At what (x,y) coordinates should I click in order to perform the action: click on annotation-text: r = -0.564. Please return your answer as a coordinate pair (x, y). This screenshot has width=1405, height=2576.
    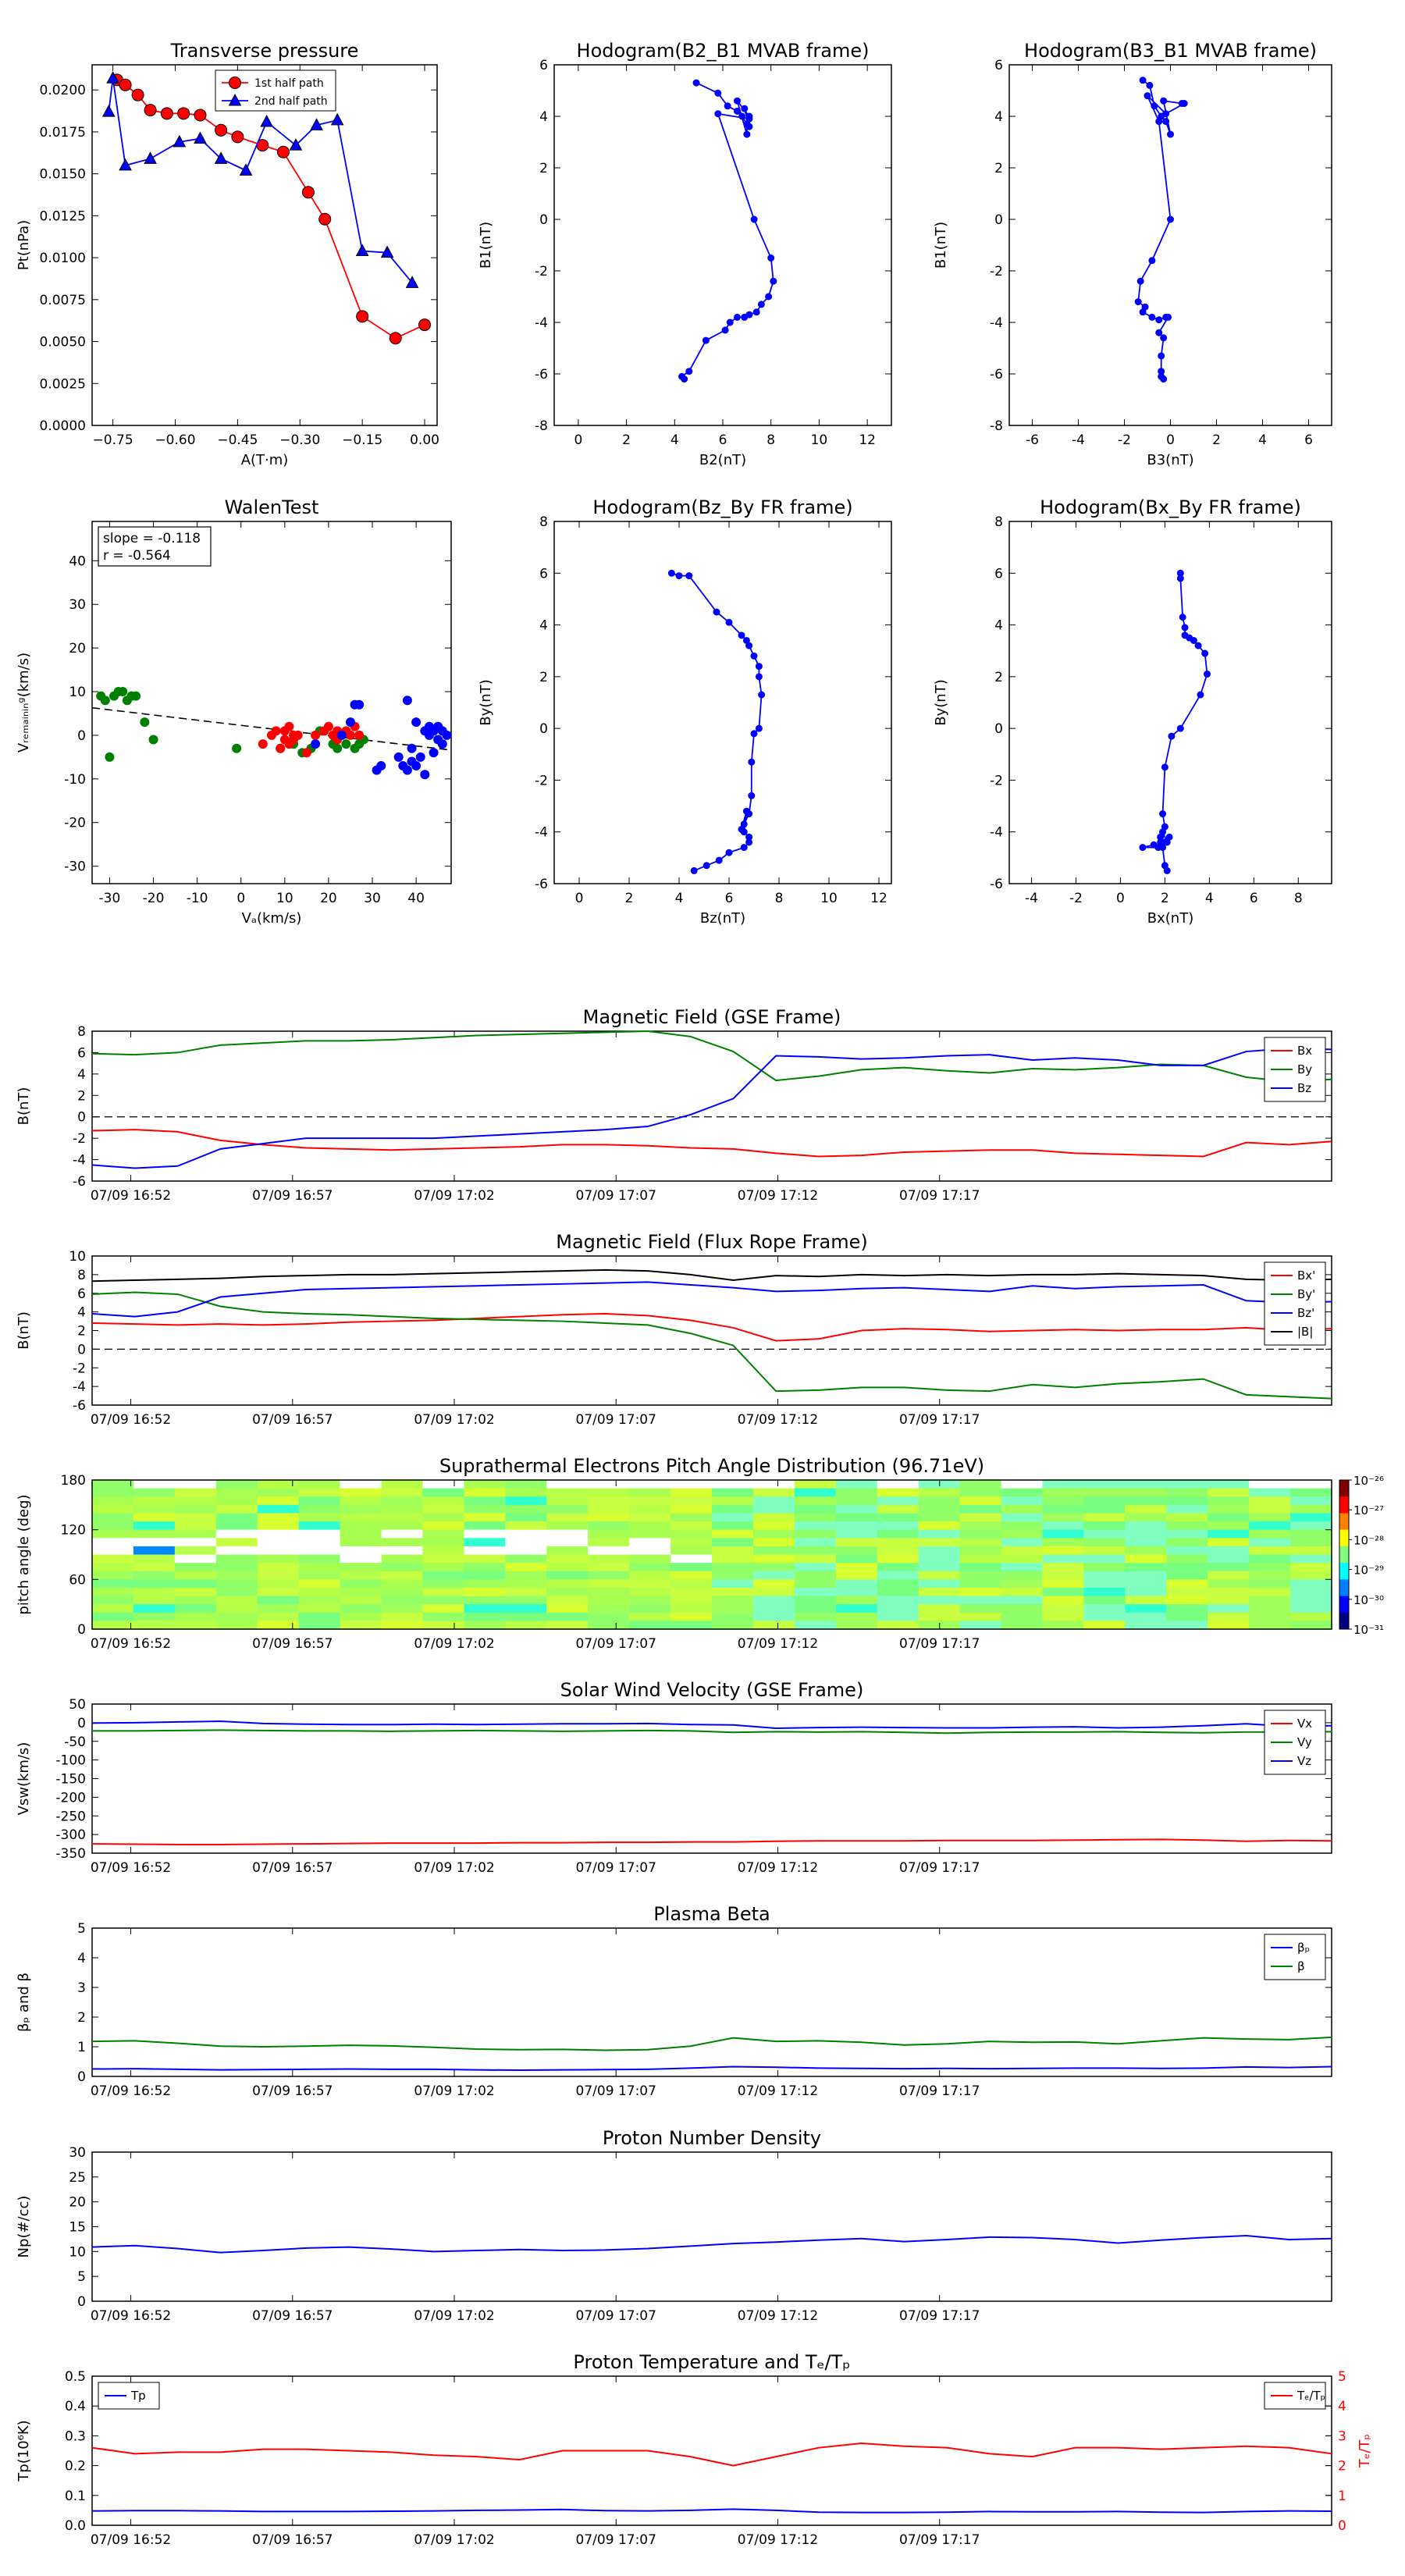
    Looking at the image, I should click on (137, 556).